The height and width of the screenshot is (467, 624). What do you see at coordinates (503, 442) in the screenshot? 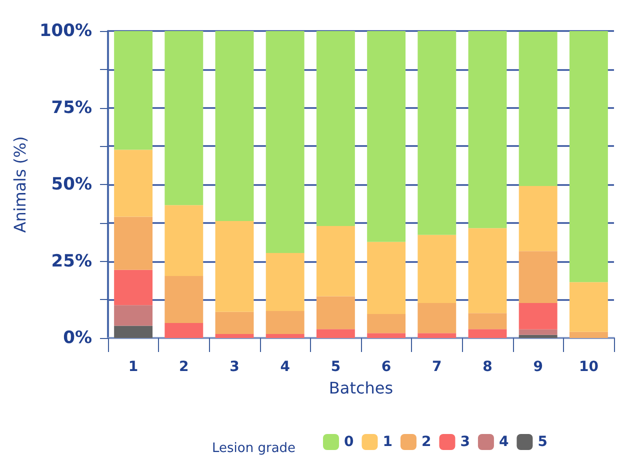
I see `legend-label: 4` at bounding box center [503, 442].